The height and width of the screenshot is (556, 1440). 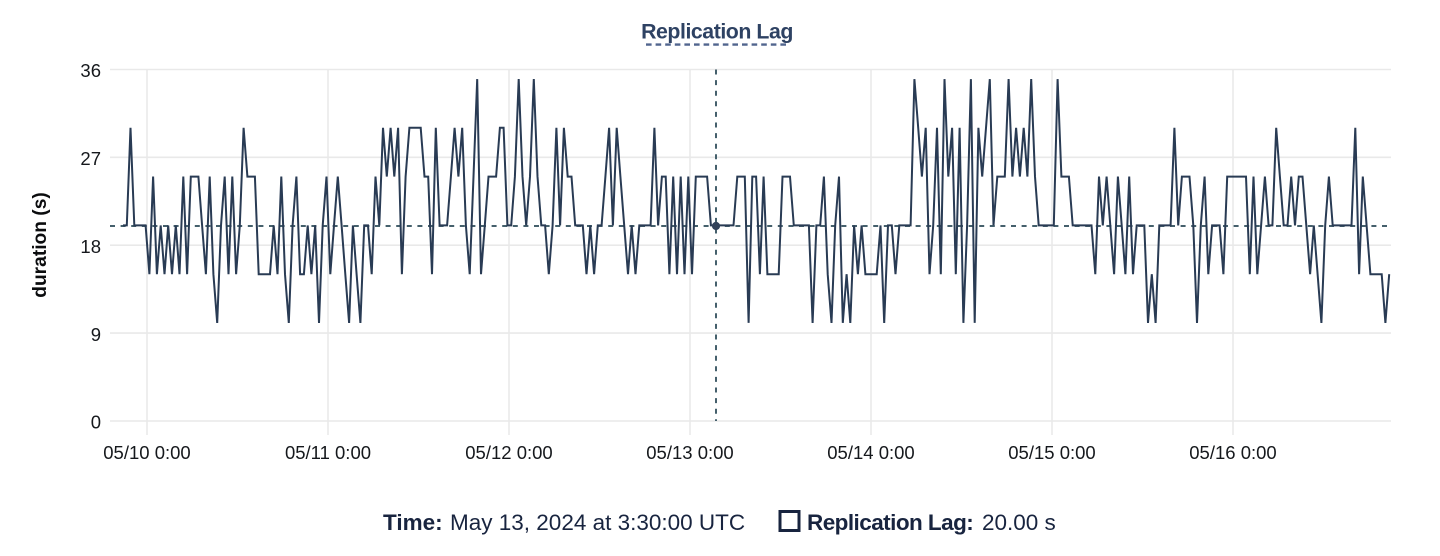 What do you see at coordinates (96, 422) in the screenshot?
I see `svg-text: 0` at bounding box center [96, 422].